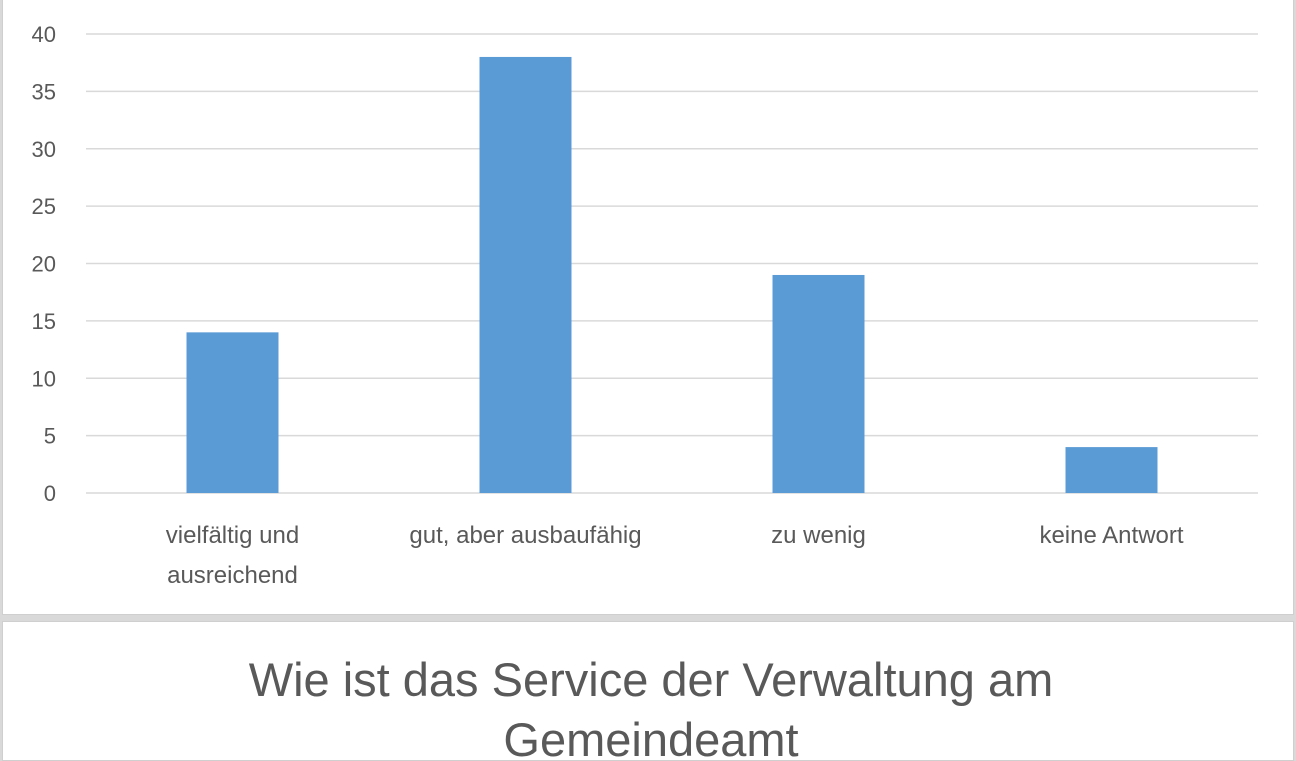  What do you see at coordinates (50, 436) in the screenshot?
I see `y-tick-label: 5` at bounding box center [50, 436].